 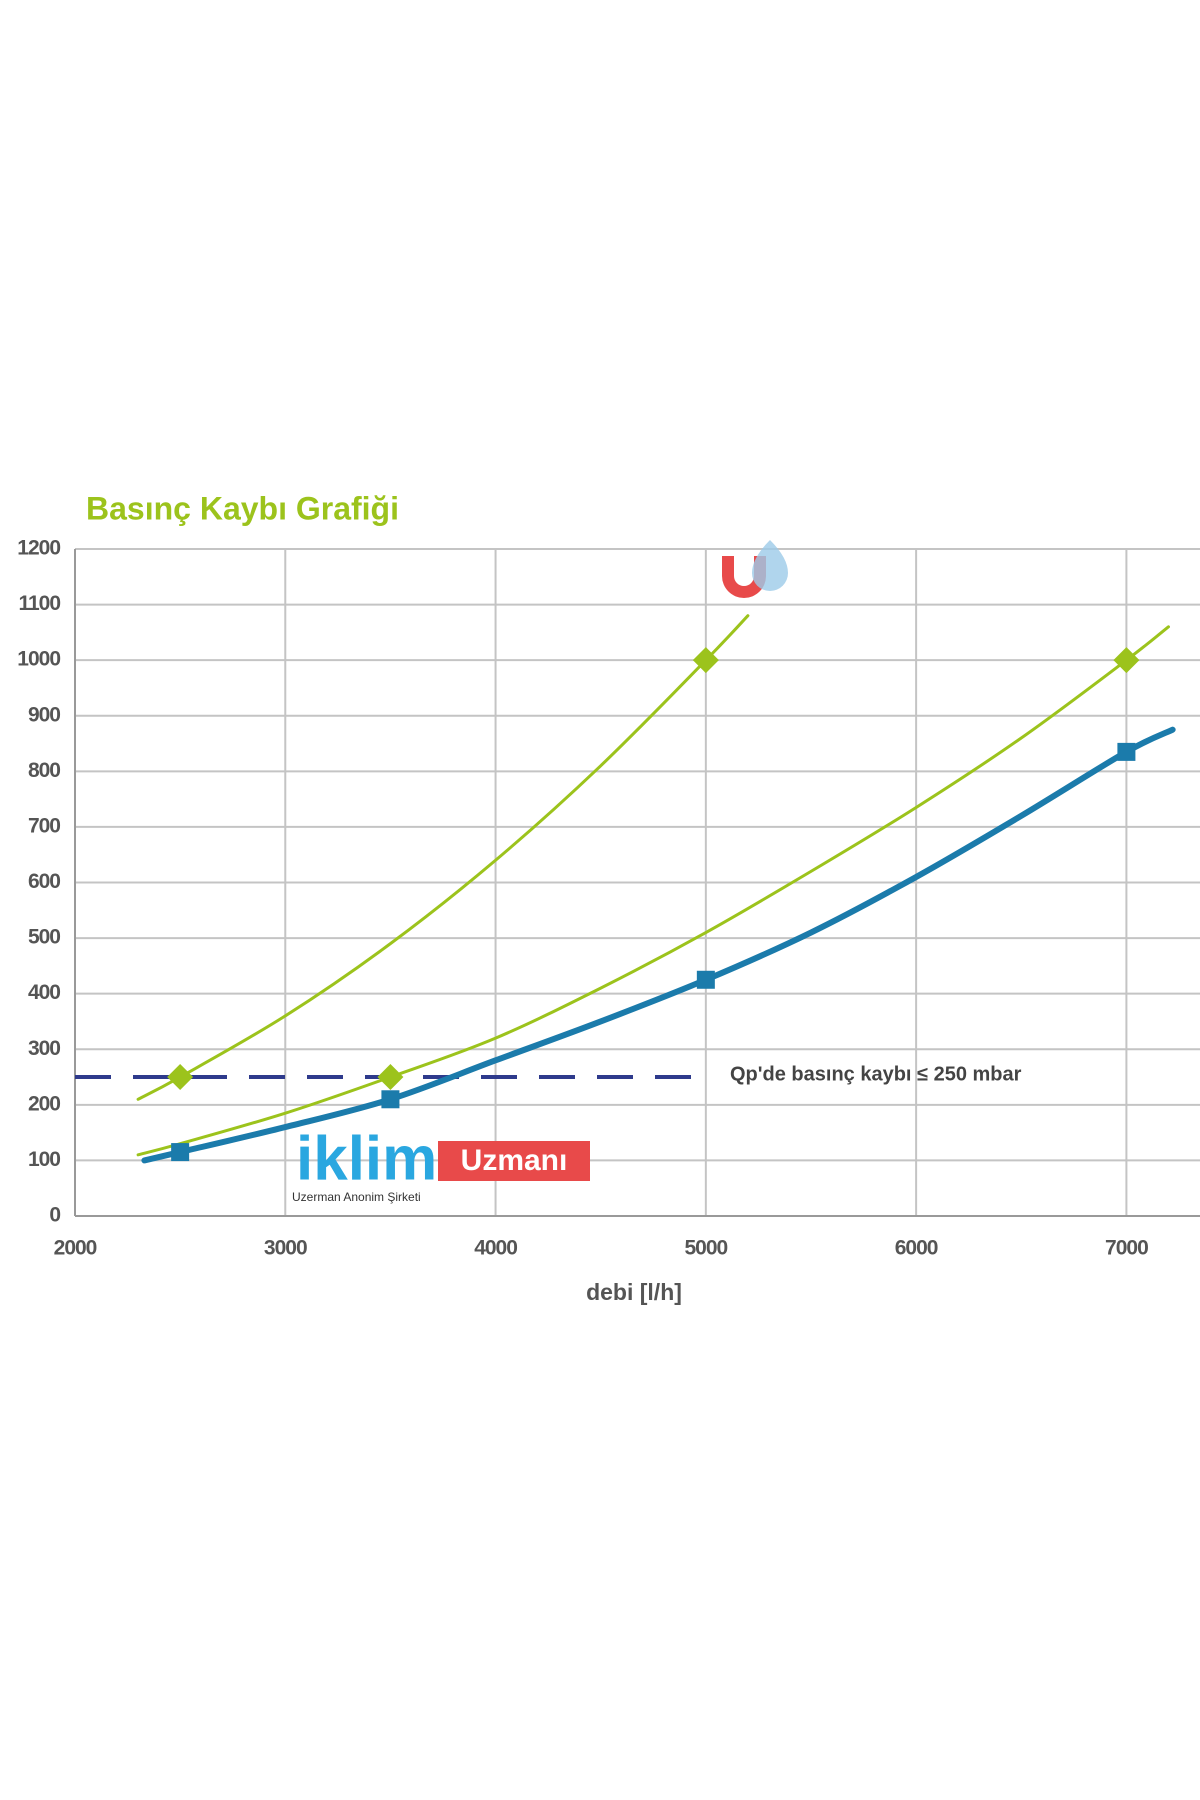 What do you see at coordinates (876, 1074) in the screenshot?
I see `annotation: Qp'de basınç kaybı ≤ 250 mbar` at bounding box center [876, 1074].